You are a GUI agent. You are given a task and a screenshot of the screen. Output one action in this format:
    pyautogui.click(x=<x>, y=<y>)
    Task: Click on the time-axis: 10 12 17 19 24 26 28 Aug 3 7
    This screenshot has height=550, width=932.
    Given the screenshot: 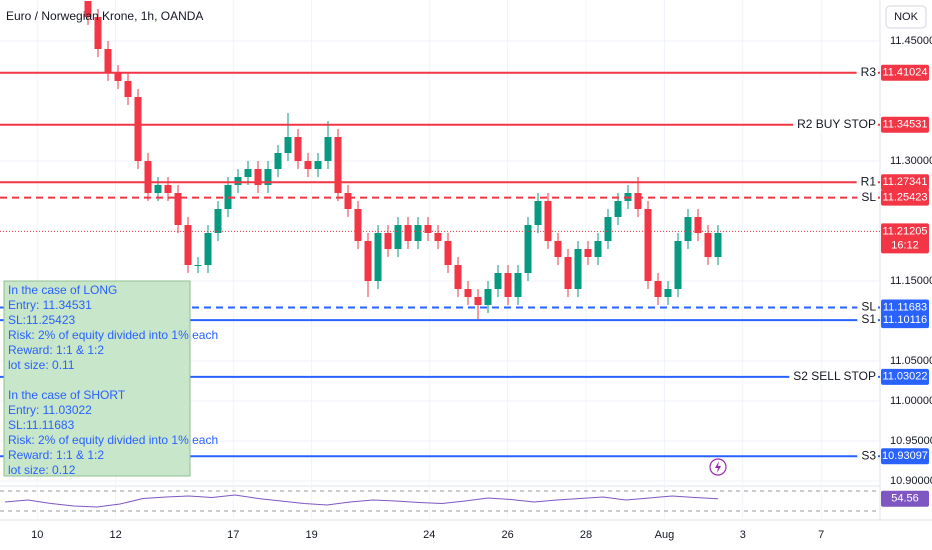 What is the action you would take?
    pyautogui.click(x=427, y=535)
    